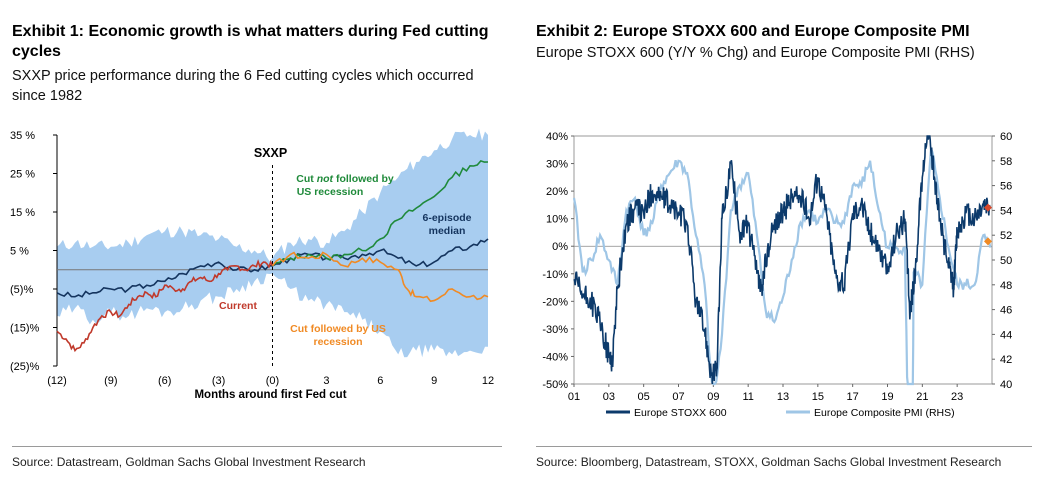 The width and height of the screenshot is (1040, 480). Describe the element at coordinates (1006, 335) in the screenshot. I see `y-tick-label-right: 44` at that location.